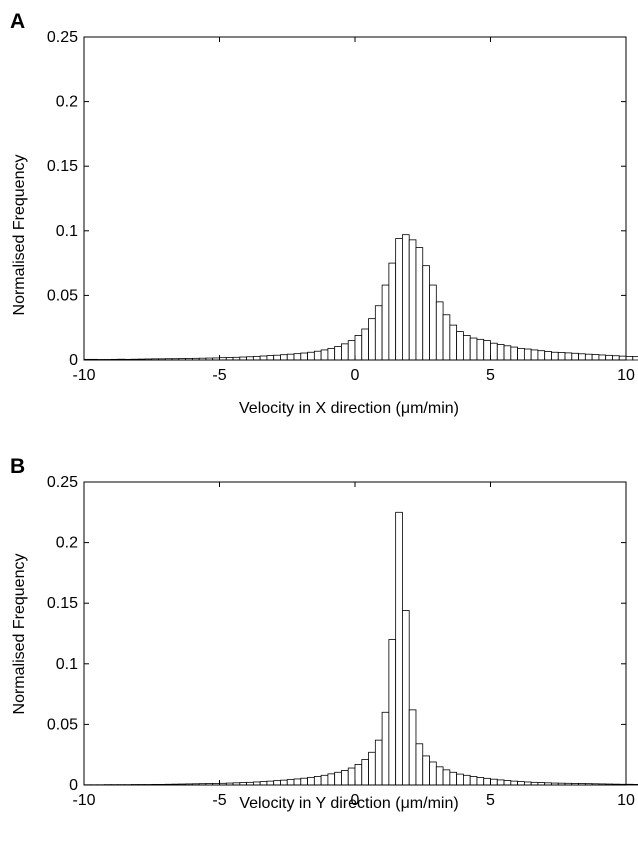 The width and height of the screenshot is (638, 843). What do you see at coordinates (73, 360) in the screenshot?
I see `y-tick-label: 0` at bounding box center [73, 360].